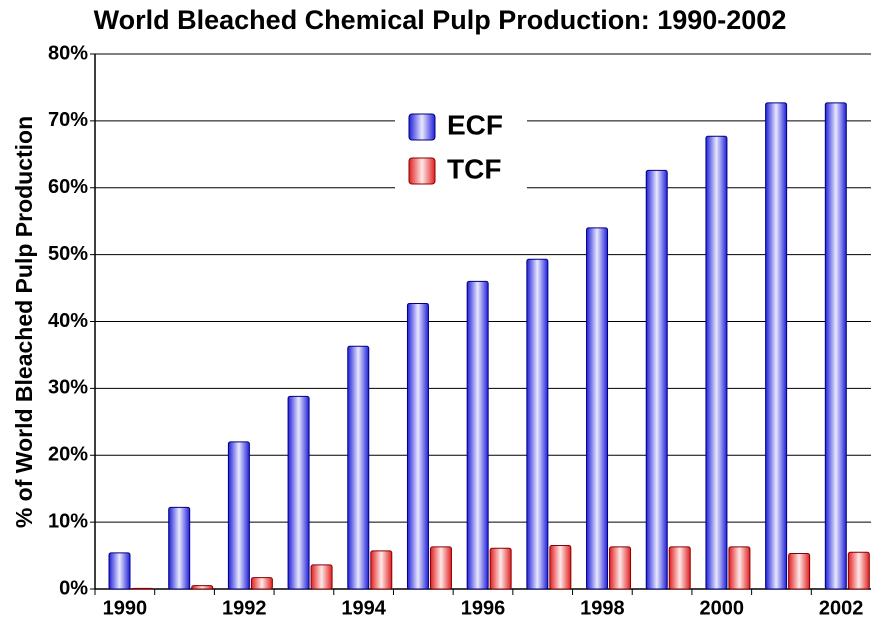 The height and width of the screenshot is (621, 879). I want to click on x-tick-label: 2002, so click(841, 608).